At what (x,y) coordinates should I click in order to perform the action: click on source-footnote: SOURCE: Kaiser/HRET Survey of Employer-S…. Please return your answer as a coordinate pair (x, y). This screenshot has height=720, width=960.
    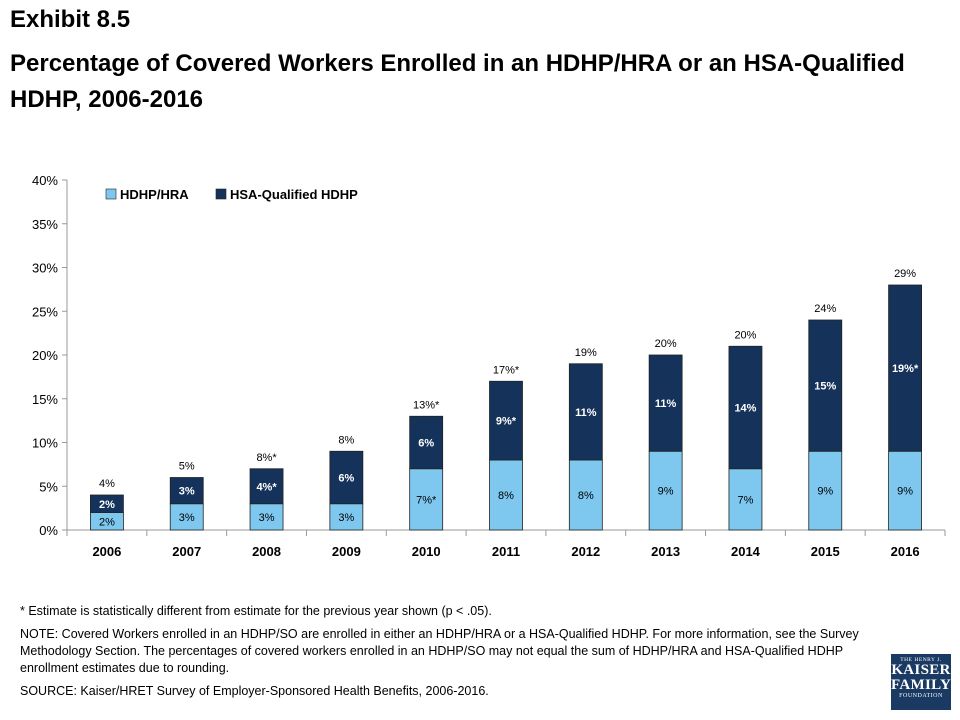
    Looking at the image, I should click on (254, 691).